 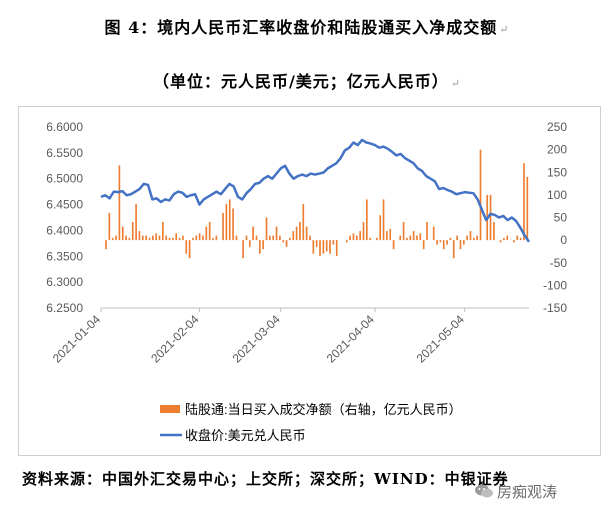 I want to click on series-line, so click(x=315, y=190).